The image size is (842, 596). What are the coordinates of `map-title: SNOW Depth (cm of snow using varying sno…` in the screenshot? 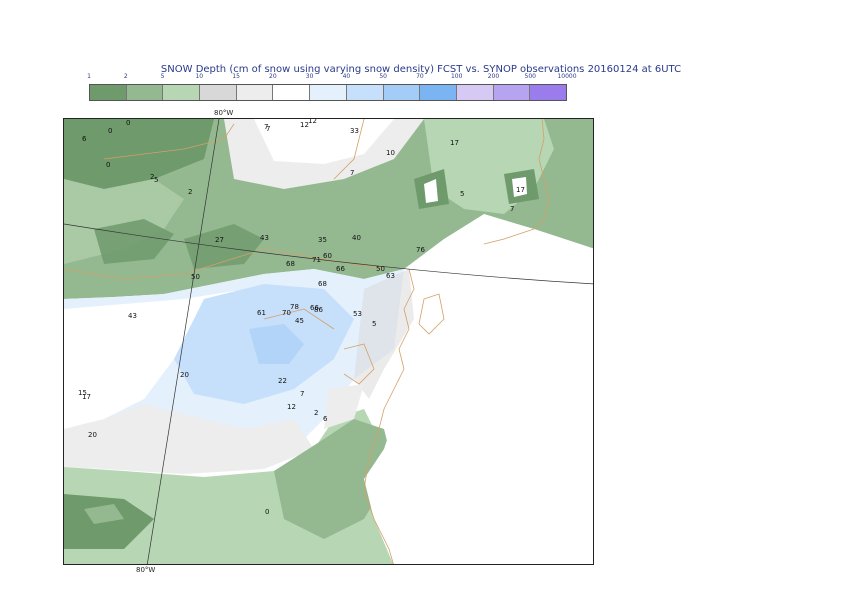 It's located at (421, 69).